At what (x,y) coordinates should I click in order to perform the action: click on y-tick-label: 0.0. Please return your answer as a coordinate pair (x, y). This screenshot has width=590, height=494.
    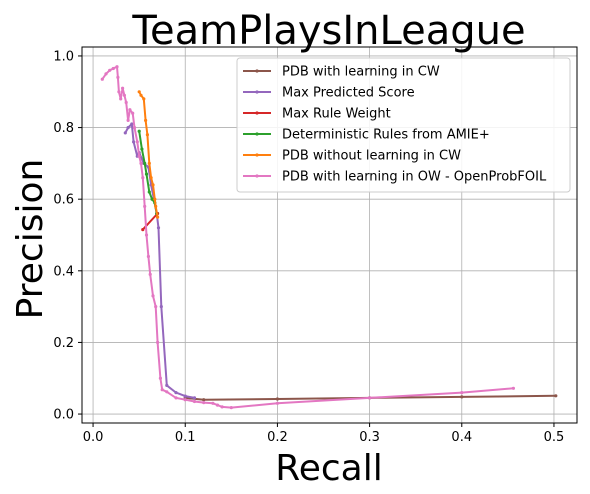
    Looking at the image, I should click on (63, 415).